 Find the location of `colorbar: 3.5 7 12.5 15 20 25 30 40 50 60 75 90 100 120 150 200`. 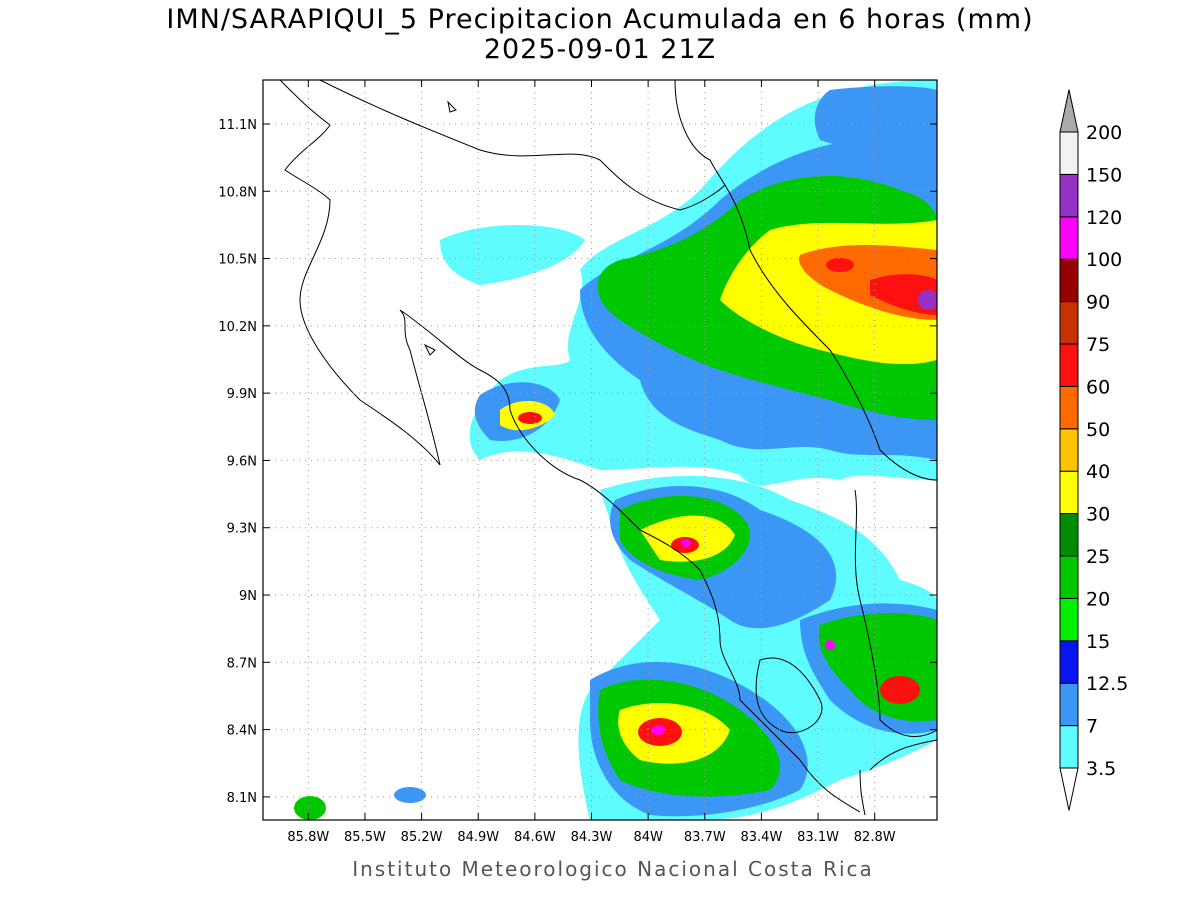

colorbar: 3.5 7 12.5 15 20 25 30 40 50 60 75 90 100 120 150 200 is located at coordinates (1093, 450).